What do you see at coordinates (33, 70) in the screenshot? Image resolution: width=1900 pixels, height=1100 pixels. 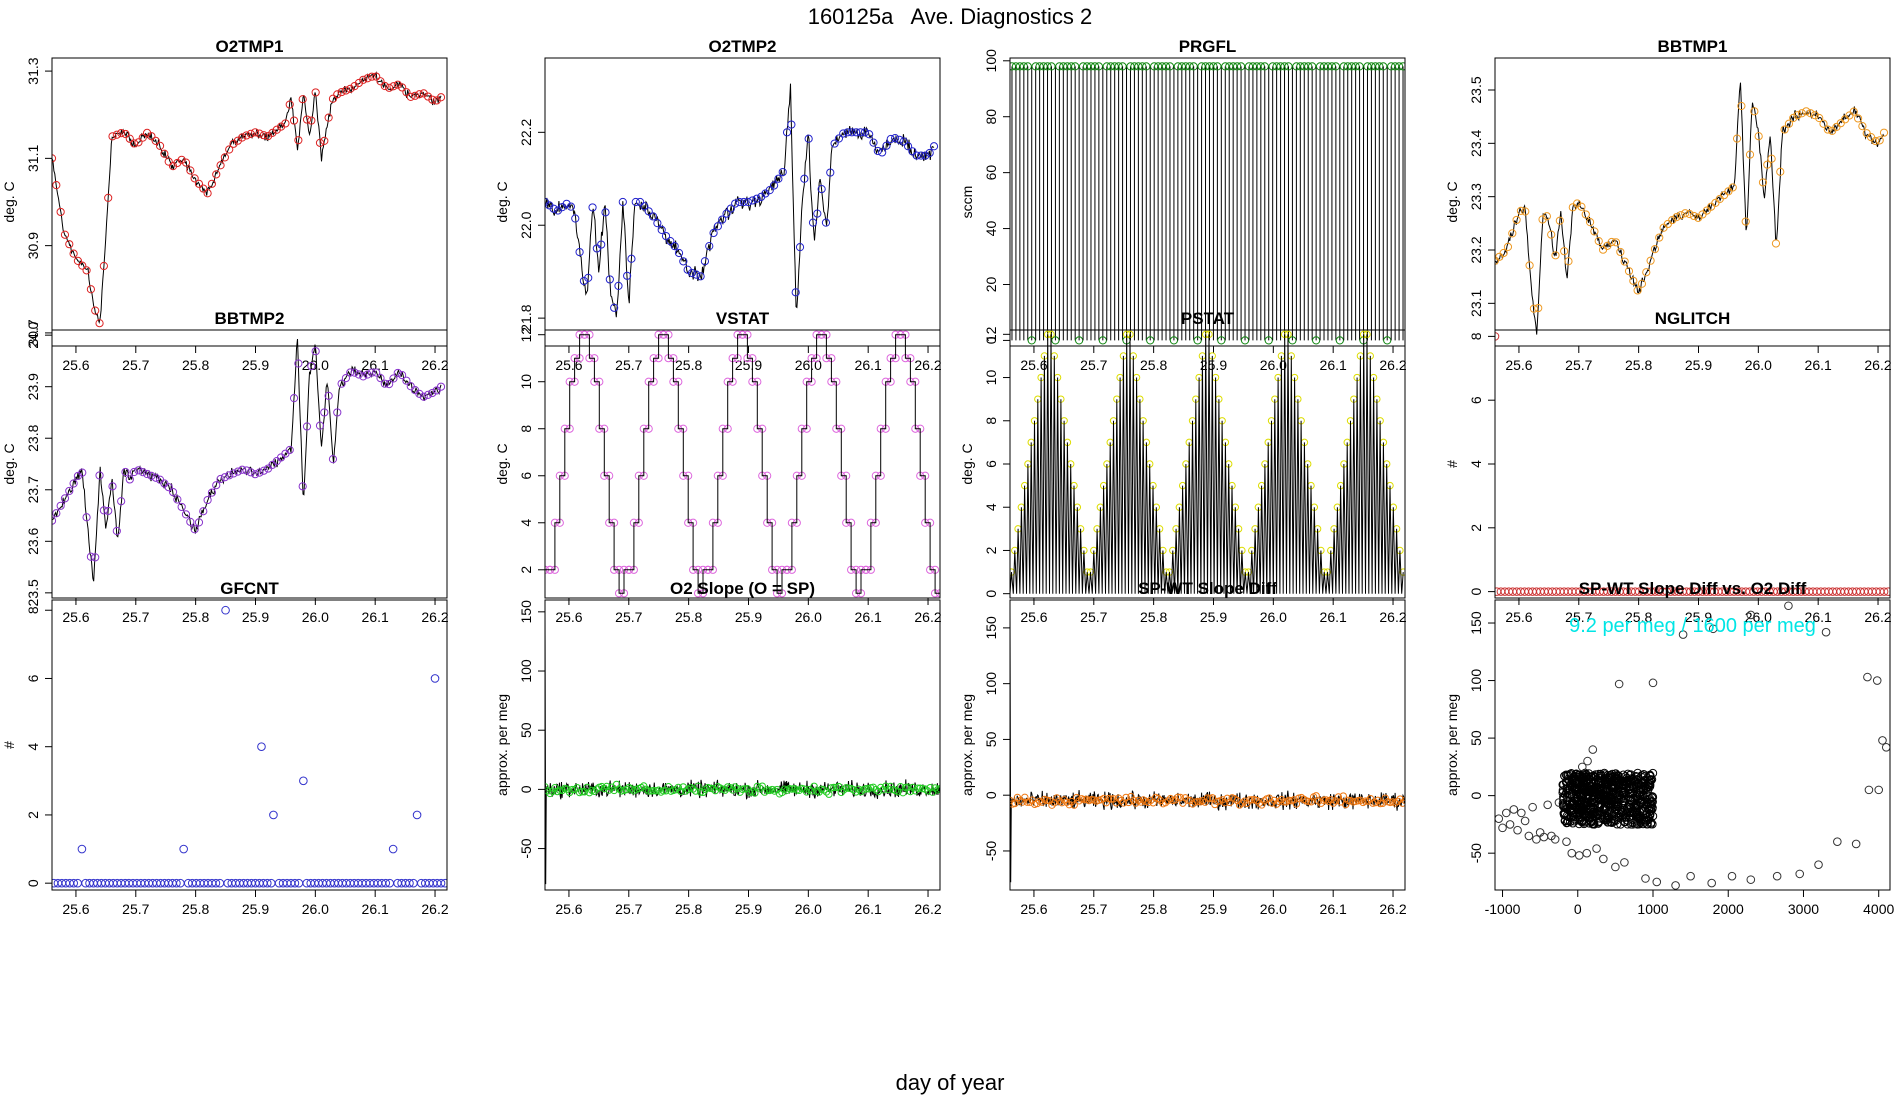 I see `y-tick-label: 31.3` at bounding box center [33, 70].